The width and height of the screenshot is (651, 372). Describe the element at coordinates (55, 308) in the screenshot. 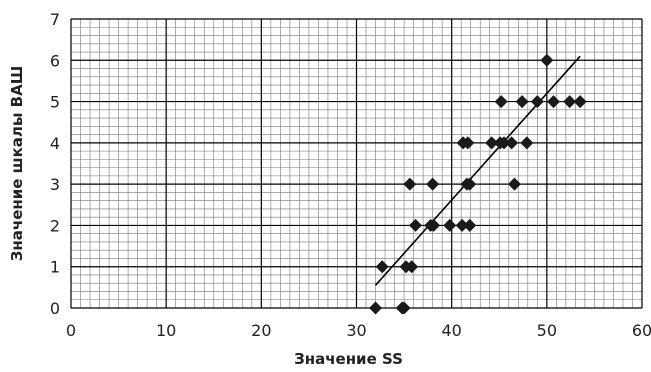

I see `y-tick-label: 0` at that location.